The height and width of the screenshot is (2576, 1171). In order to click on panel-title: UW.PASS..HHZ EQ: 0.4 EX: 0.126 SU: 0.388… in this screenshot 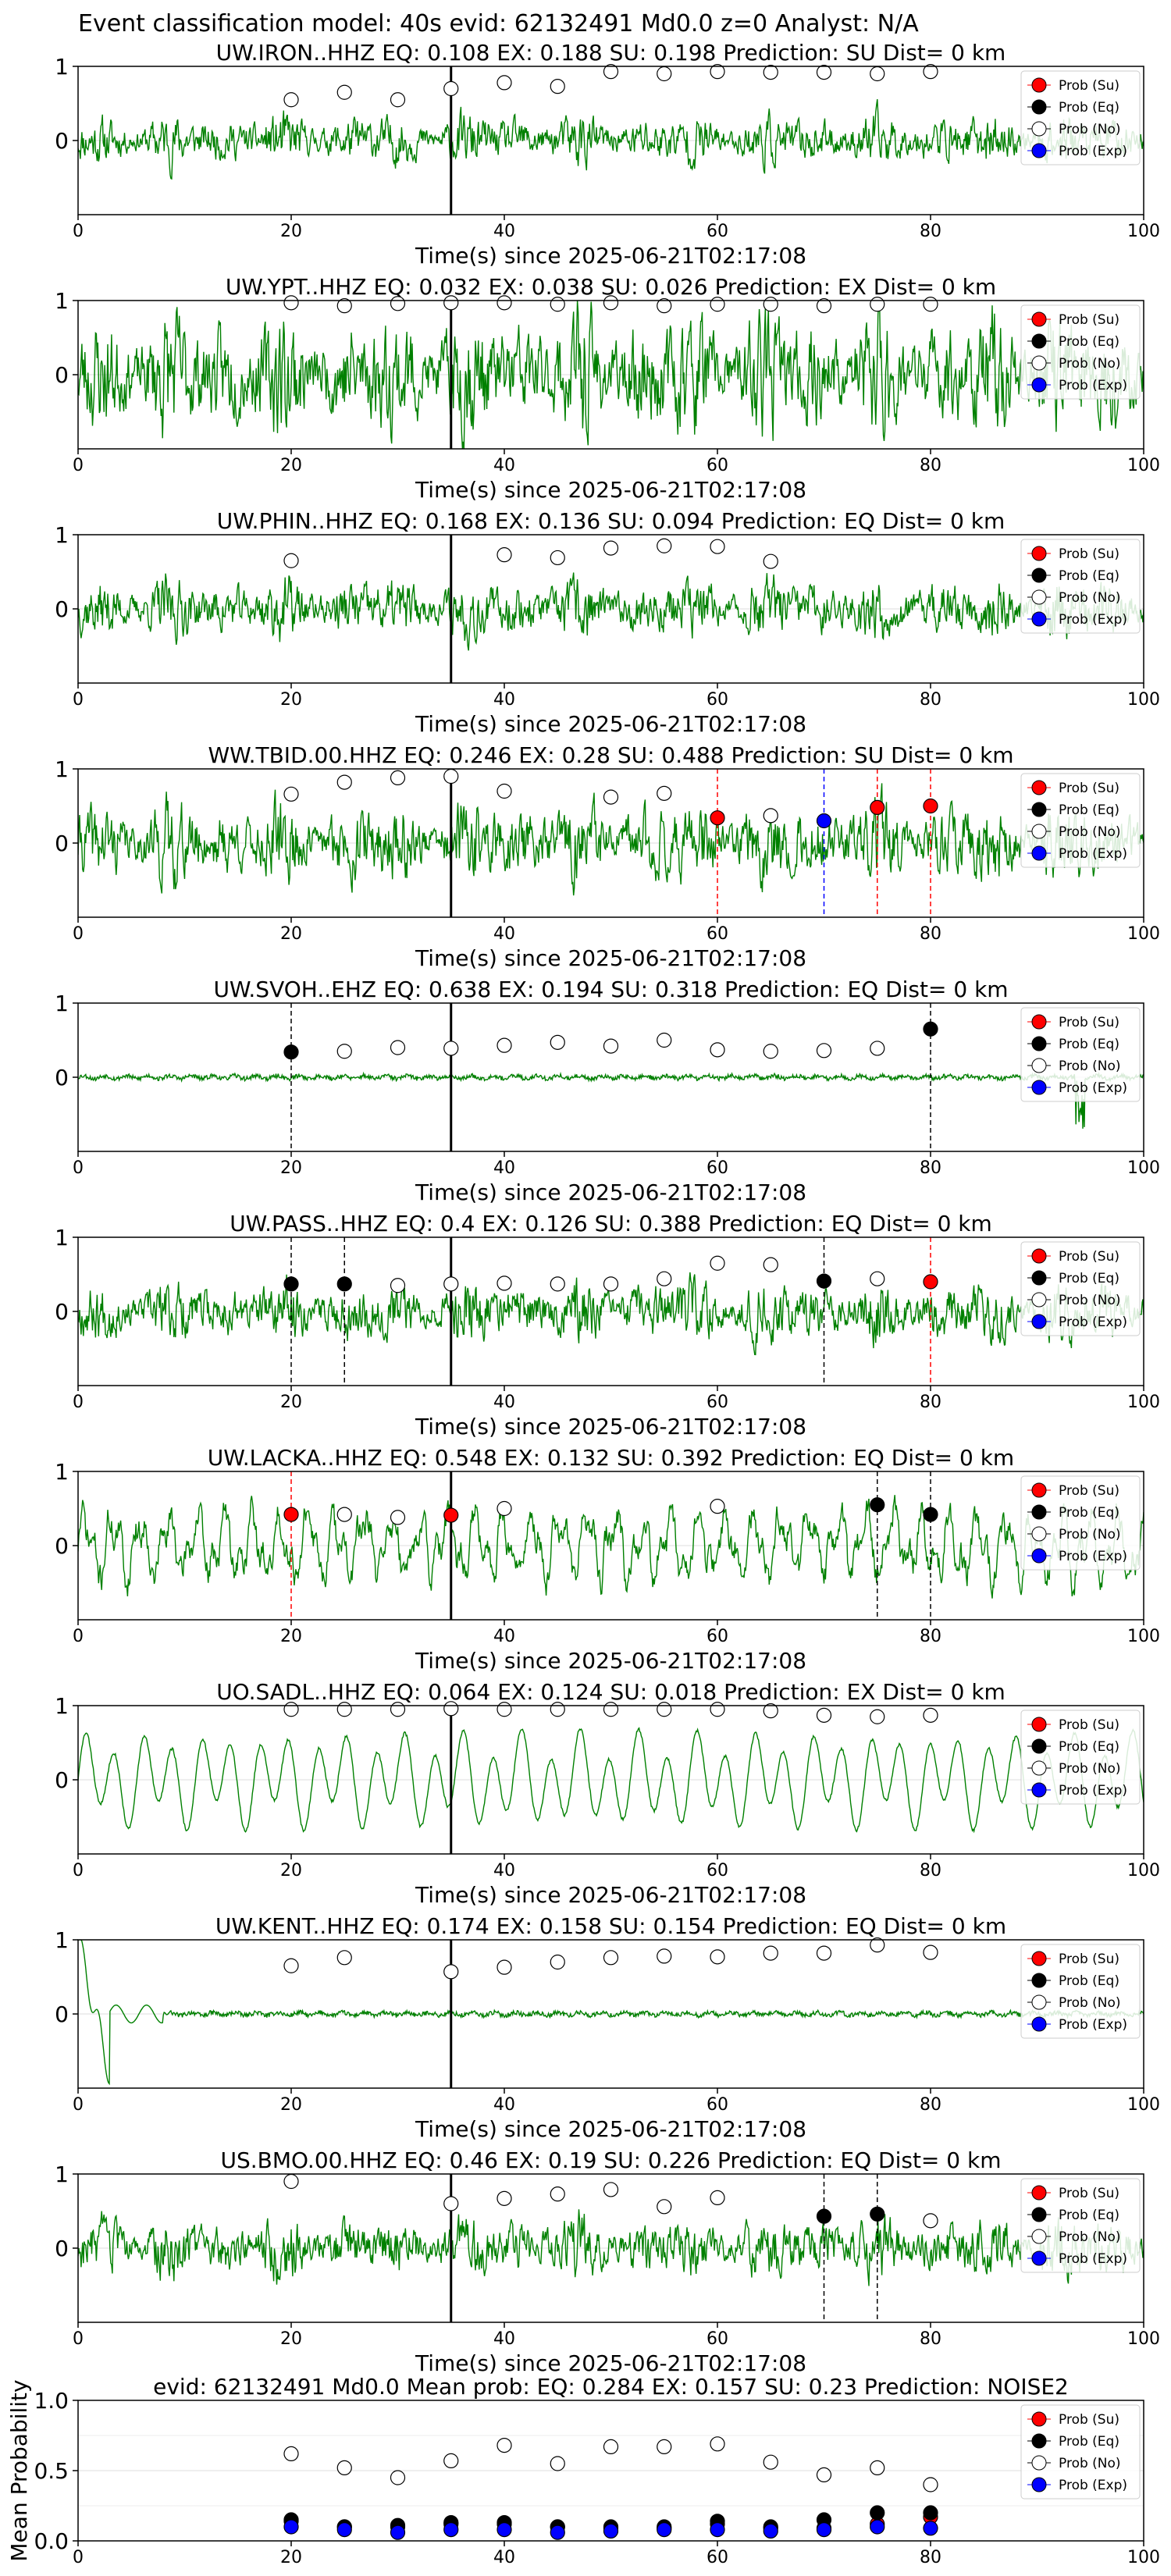, I will do `click(611, 1223)`.